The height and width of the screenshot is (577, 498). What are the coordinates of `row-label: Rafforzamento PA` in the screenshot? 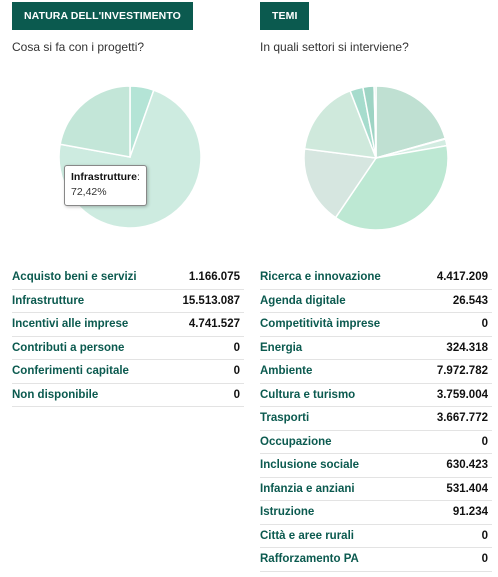 It's located at (309, 559).